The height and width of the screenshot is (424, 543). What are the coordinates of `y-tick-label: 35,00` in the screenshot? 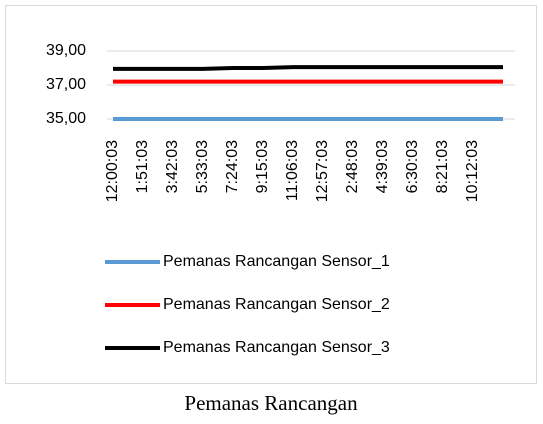 It's located at (66, 118).